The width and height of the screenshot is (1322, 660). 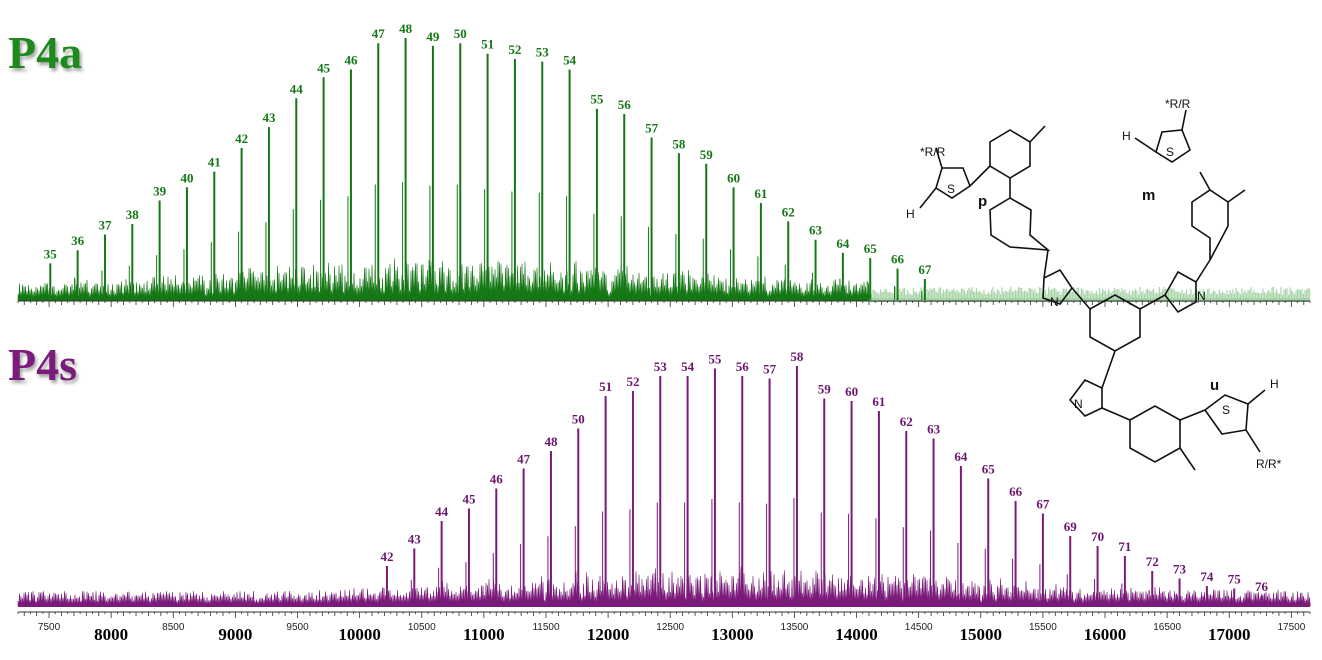 I want to click on structure-label-h-right: H, so click(x=1126, y=136).